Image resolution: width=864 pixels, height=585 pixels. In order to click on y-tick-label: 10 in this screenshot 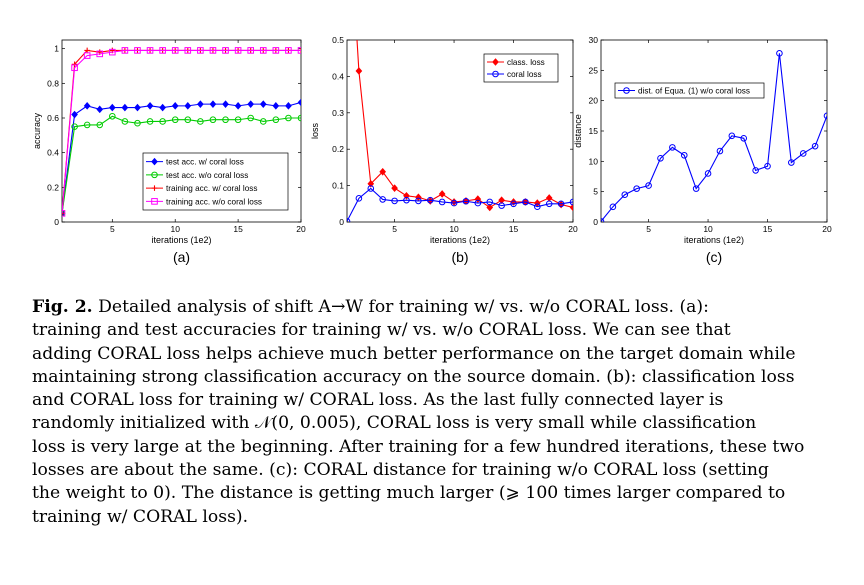, I will do `click(594, 161)`.